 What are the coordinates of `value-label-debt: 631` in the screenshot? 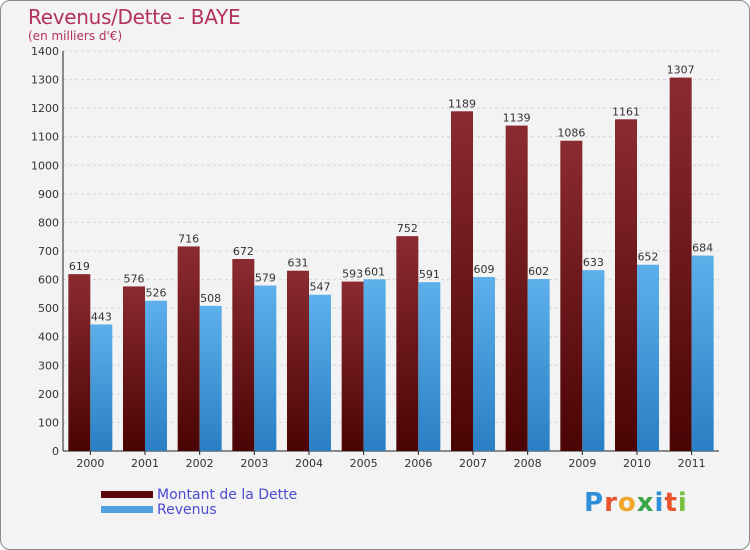 It's located at (298, 263).